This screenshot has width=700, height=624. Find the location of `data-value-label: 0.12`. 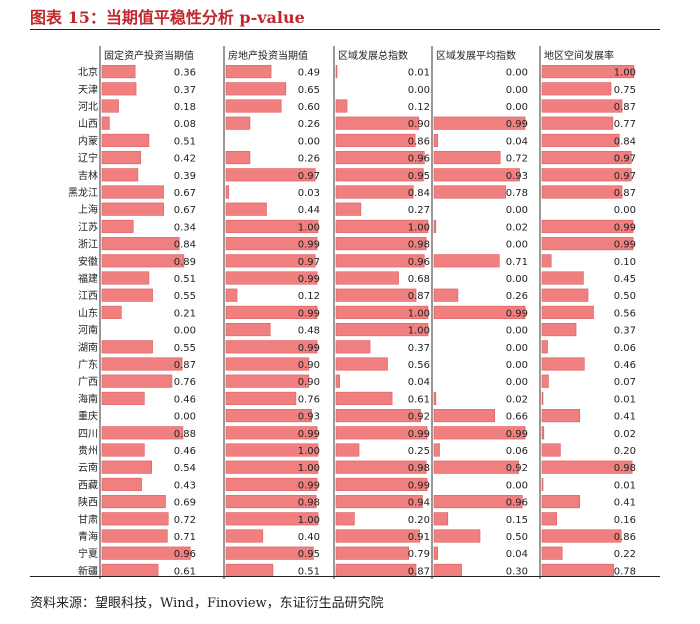

data-value-label: 0.12 is located at coordinates (419, 107).